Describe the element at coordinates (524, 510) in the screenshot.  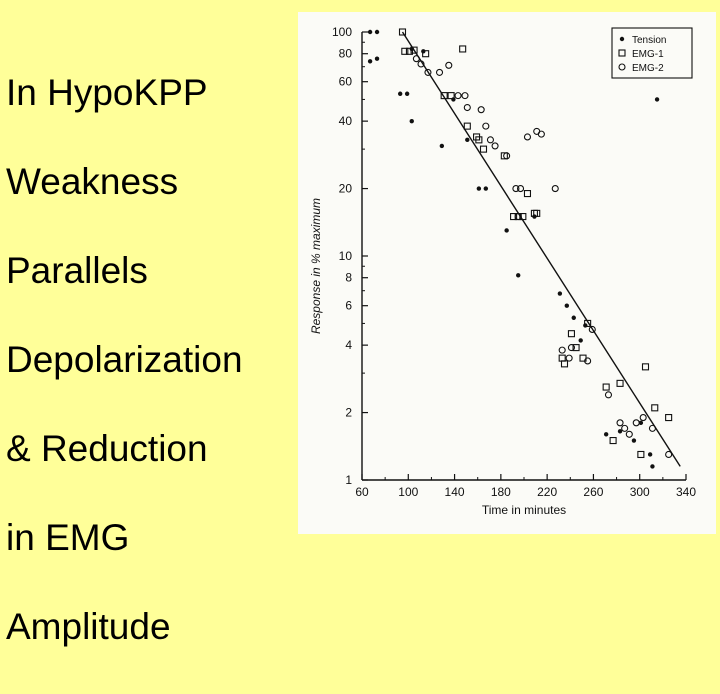
I see `x-axis-label: Time in minutes` at that location.